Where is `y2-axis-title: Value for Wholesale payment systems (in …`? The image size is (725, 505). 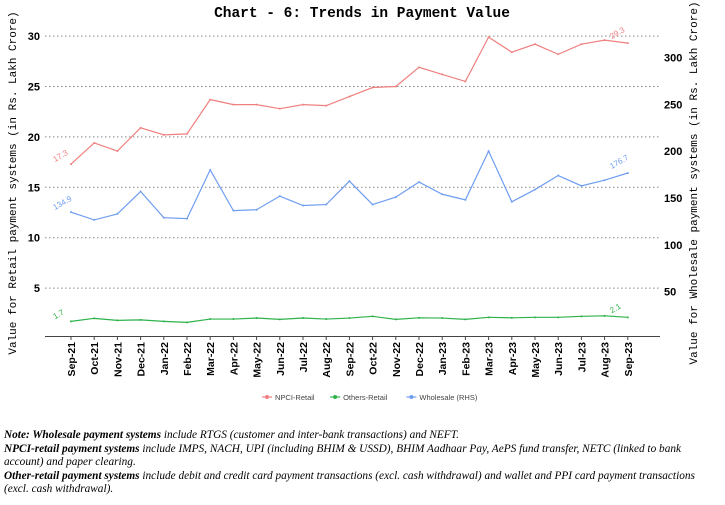 y2-axis-title: Value for Wholesale payment systems (in … is located at coordinates (695, 182).